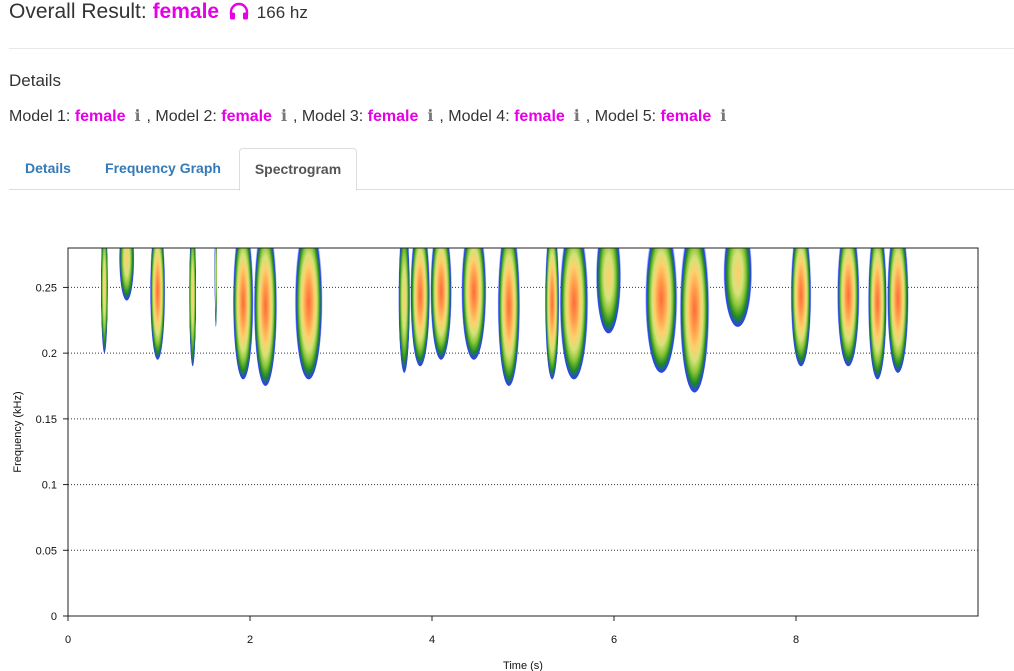 This screenshot has width=1014, height=671. Describe the element at coordinates (332, 116) in the screenshot. I see `model-label: Model 3:` at that location.